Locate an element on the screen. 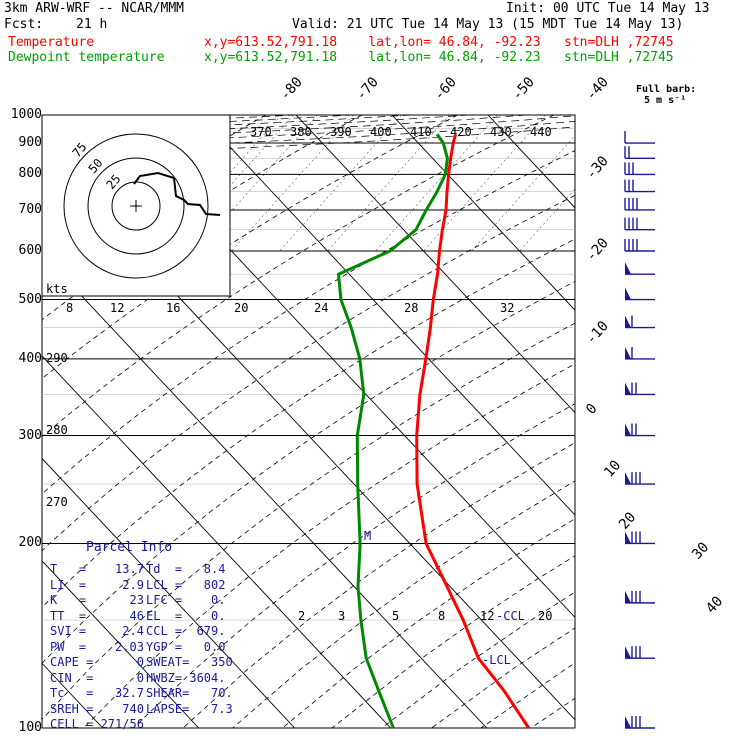  pressure-label: 400 is located at coordinates (30, 358).